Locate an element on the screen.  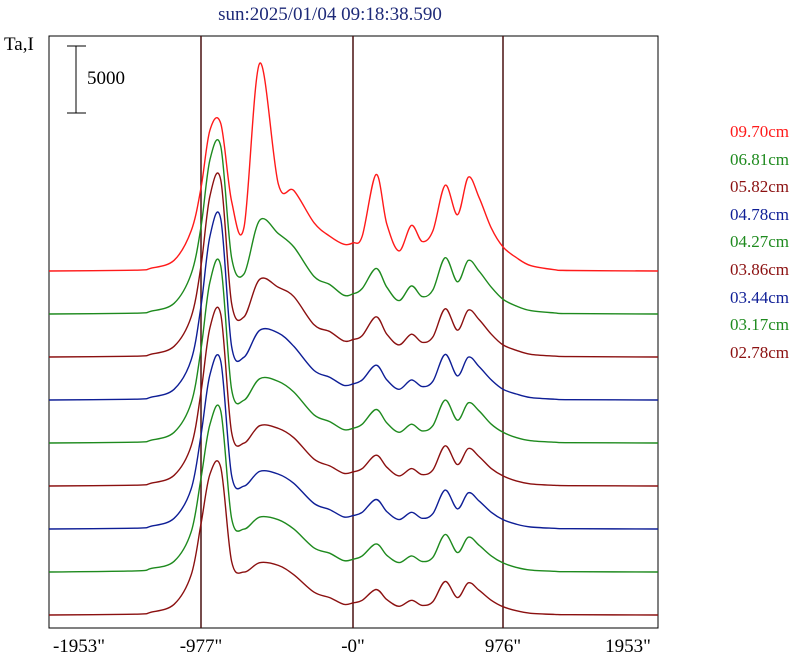
x-tick-label: -0" is located at coordinates (353, 646).